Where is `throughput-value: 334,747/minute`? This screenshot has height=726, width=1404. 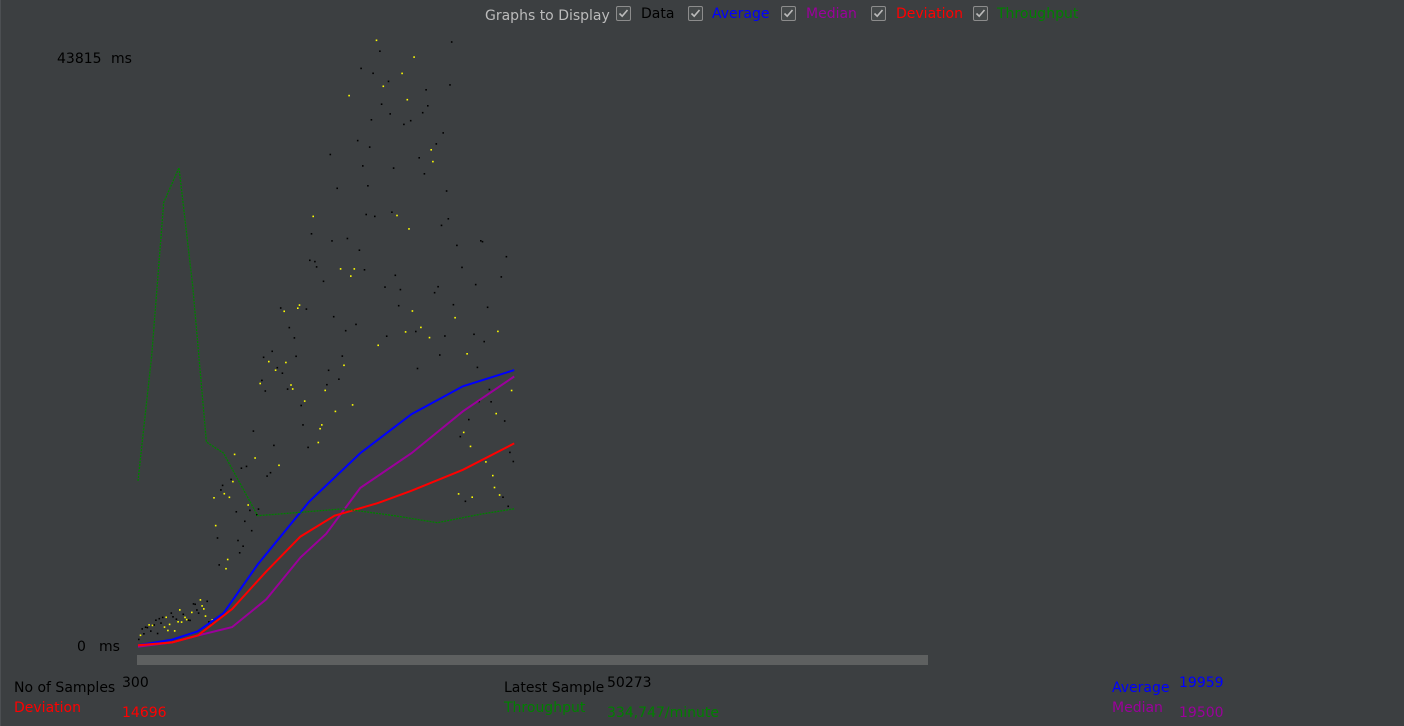 throughput-value: 334,747/minute is located at coordinates (663, 713).